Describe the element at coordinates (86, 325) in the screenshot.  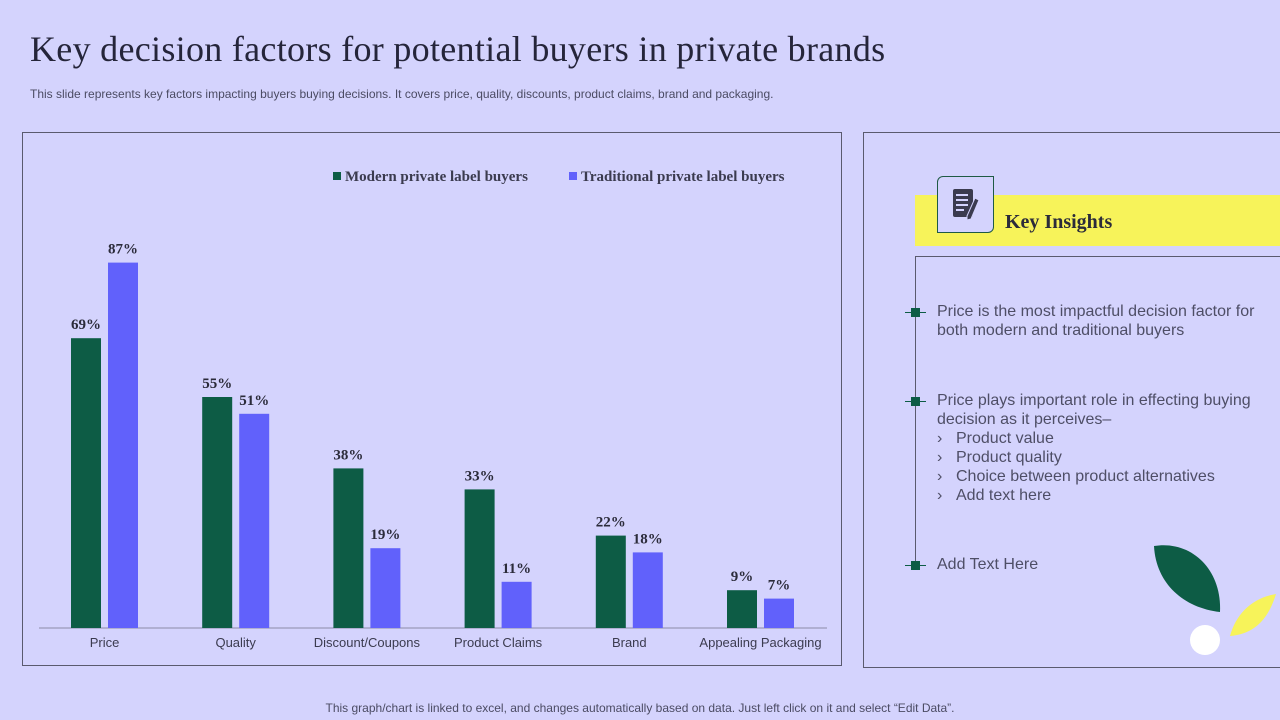
I see `data-label: 69%` at that location.